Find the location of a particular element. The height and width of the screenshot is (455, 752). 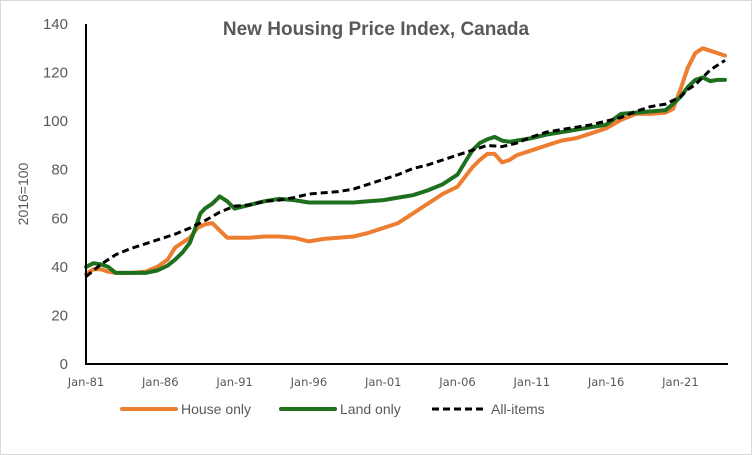

y-tick-label: 140 is located at coordinates (55, 24).